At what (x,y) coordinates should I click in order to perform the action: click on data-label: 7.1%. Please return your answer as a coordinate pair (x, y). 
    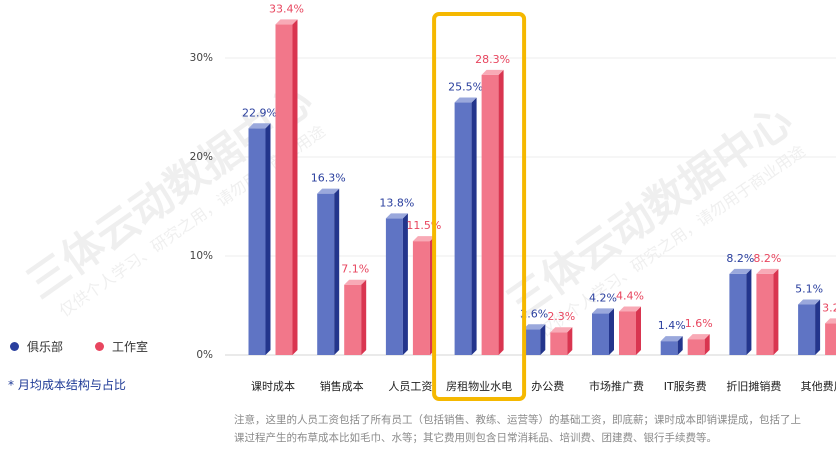
    Looking at the image, I should click on (355, 269).